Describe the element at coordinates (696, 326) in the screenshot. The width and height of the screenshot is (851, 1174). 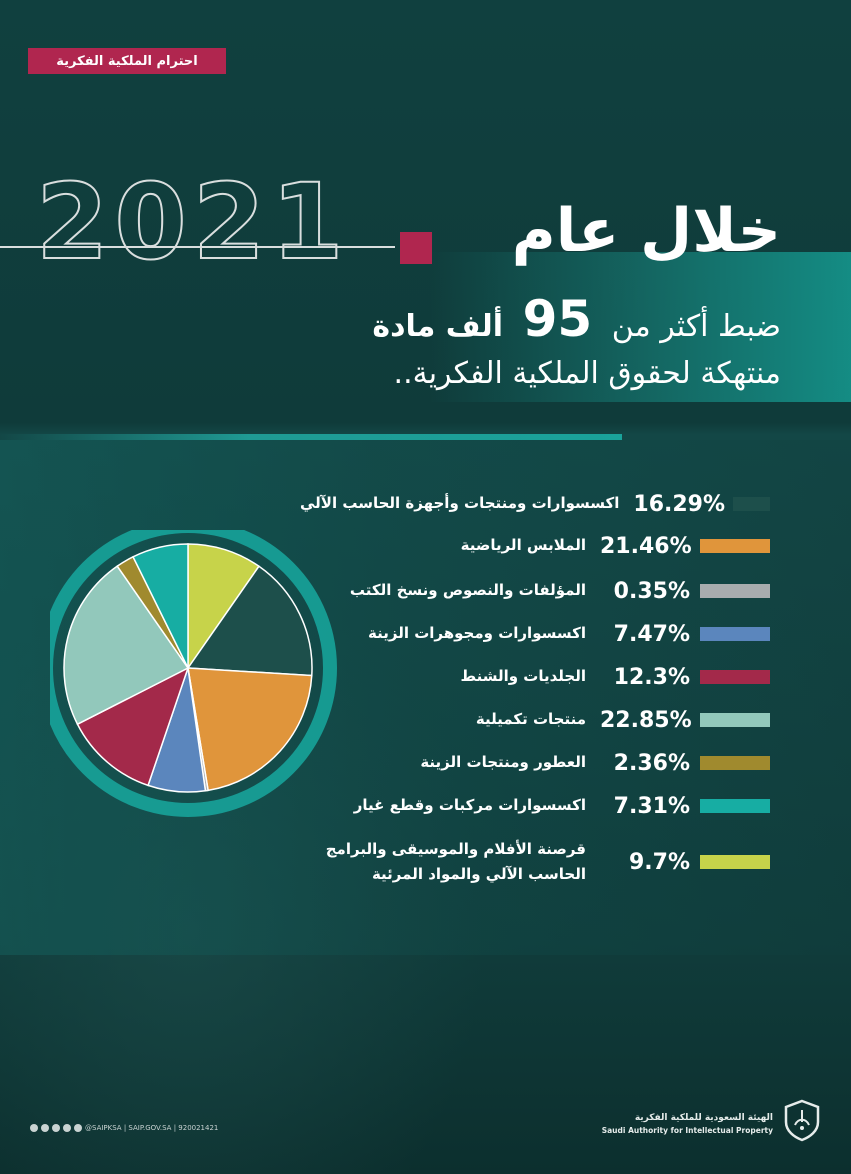
I see `subtitle-pre: ضبط أكثر من` at that location.